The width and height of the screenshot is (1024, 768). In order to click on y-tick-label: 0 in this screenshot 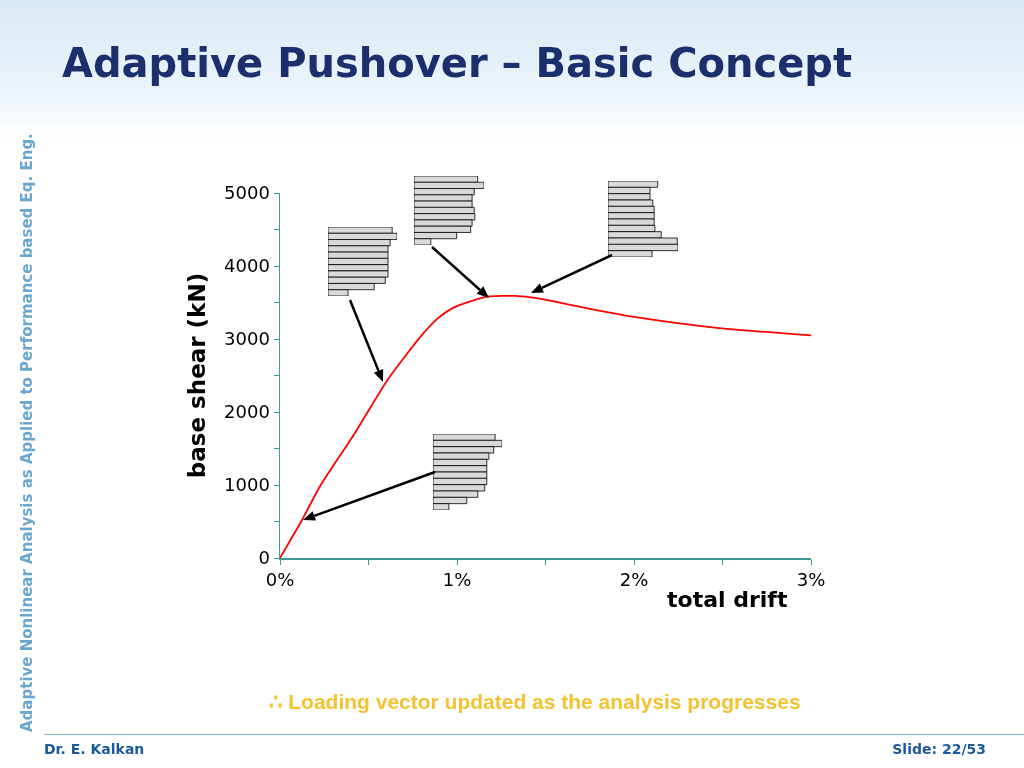, I will do `click(264, 558)`.